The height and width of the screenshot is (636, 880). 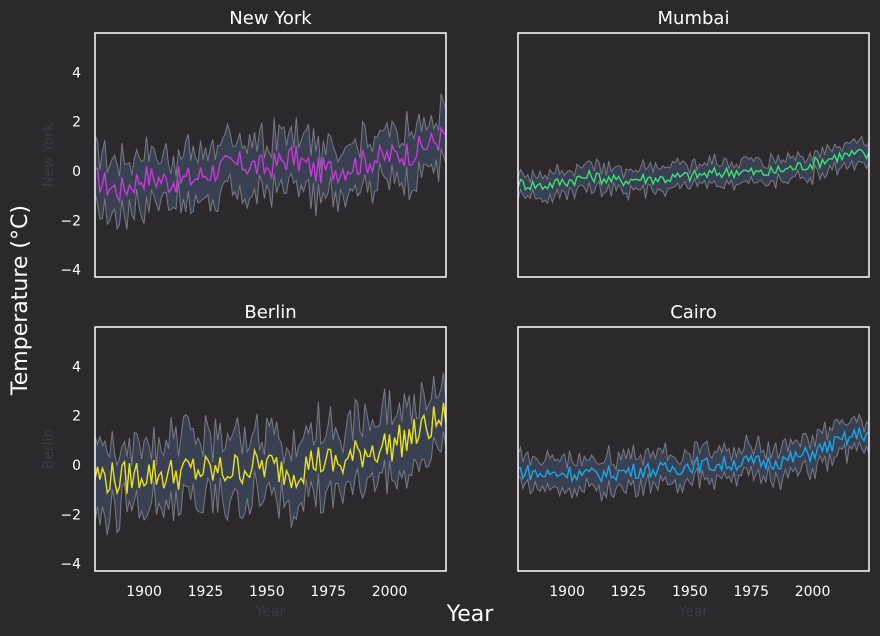 What do you see at coordinates (470, 614) in the screenshot?
I see `figure-x-label: Year` at bounding box center [470, 614].